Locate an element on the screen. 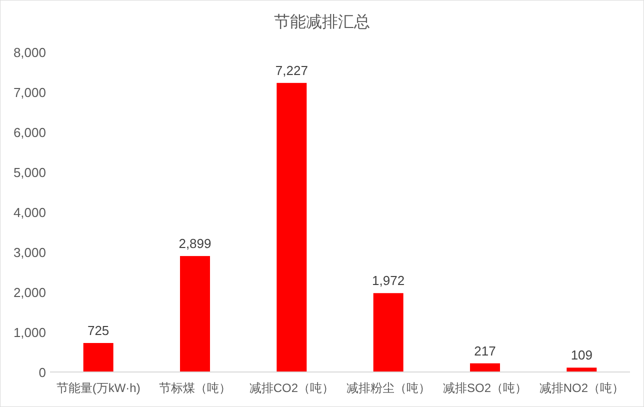 The image size is (644, 407). x-tick-label: 节标煤（吨） is located at coordinates (195, 388).